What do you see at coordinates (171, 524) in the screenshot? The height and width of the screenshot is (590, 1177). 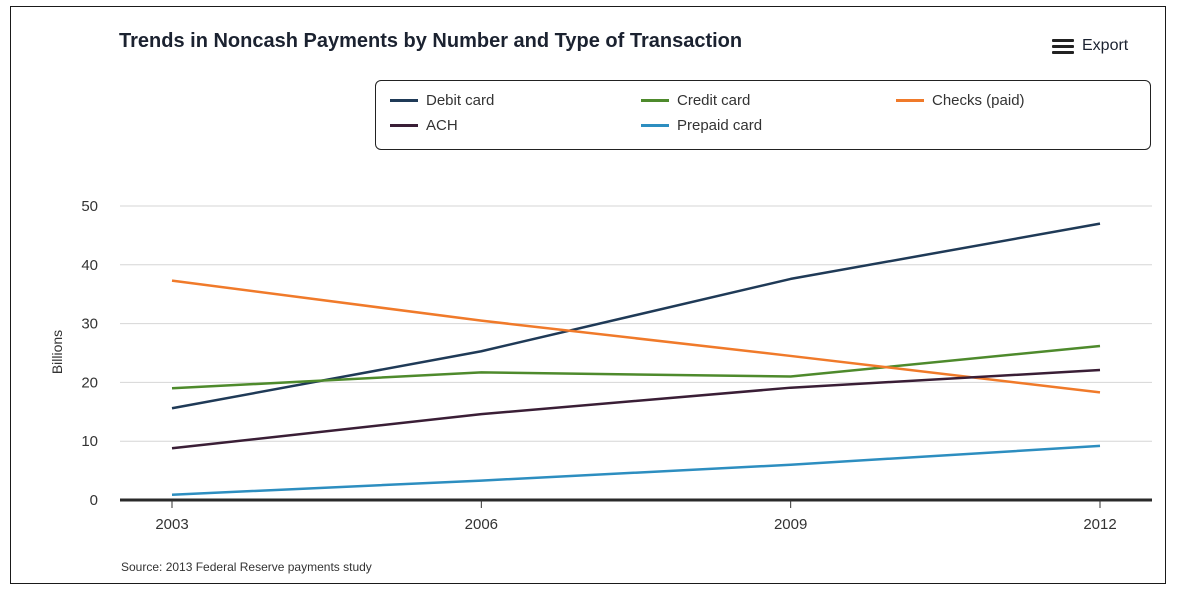 I see `x-tick-label: 2003` at bounding box center [171, 524].